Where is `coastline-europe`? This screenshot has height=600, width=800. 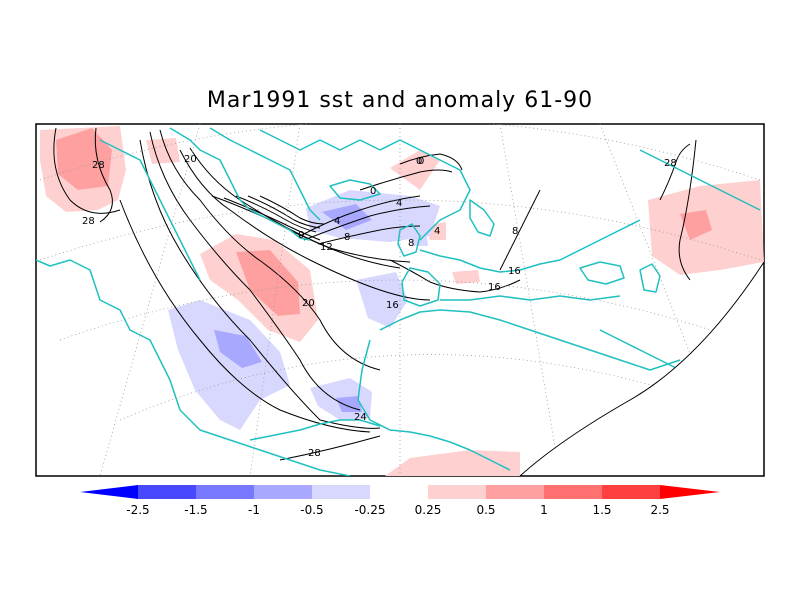
coastline-europe is located at coordinates (530, 246).